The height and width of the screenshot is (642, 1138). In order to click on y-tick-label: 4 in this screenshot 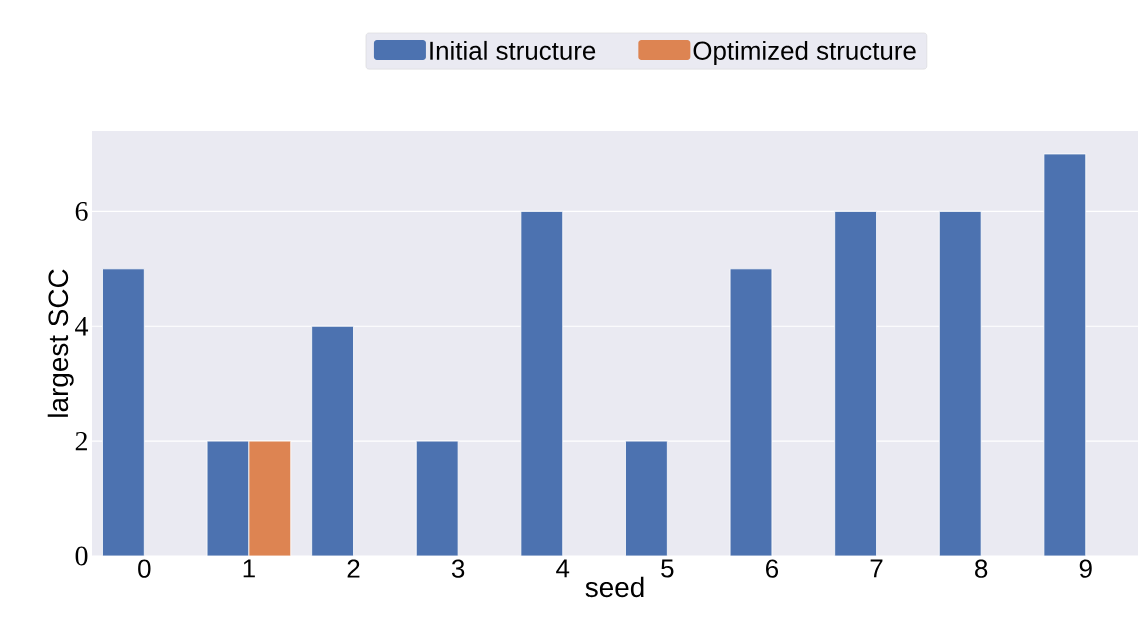, I will do `click(82, 326)`.